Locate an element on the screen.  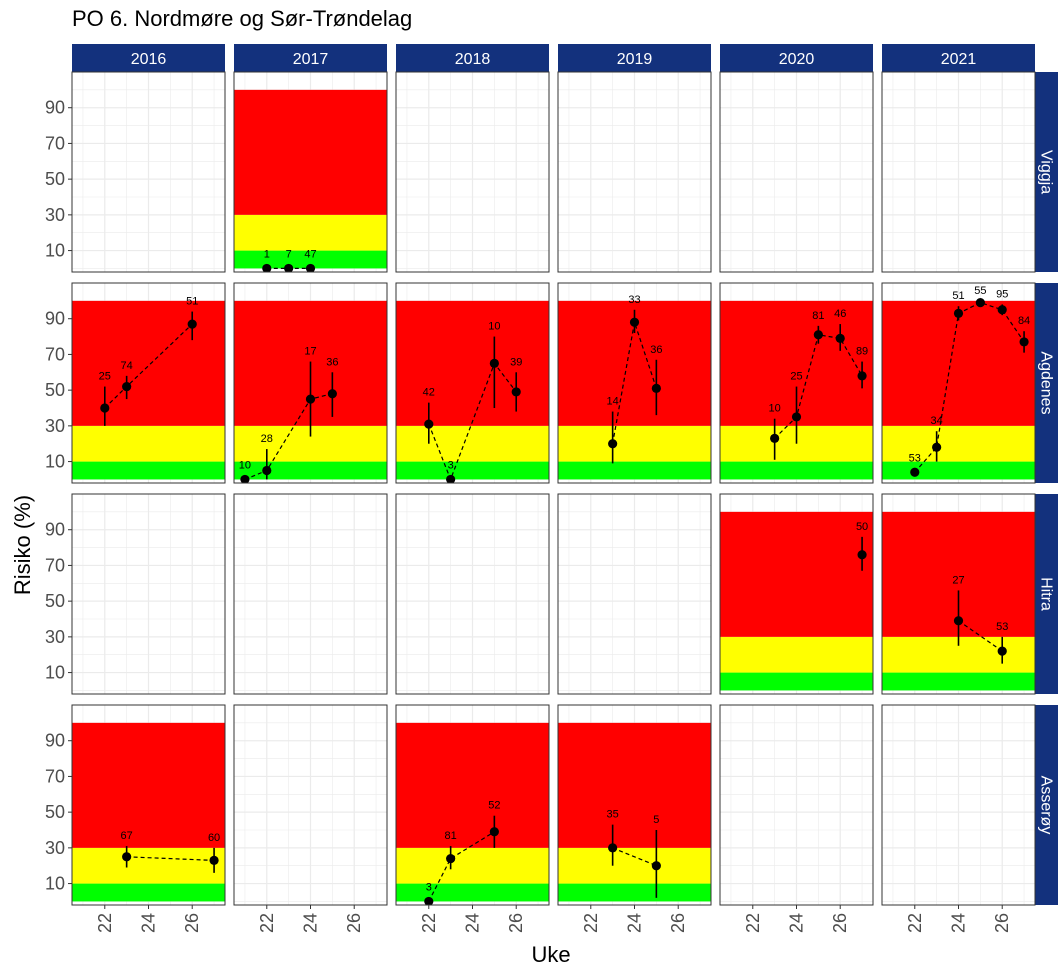
data-label: 3 is located at coordinates (429, 887).